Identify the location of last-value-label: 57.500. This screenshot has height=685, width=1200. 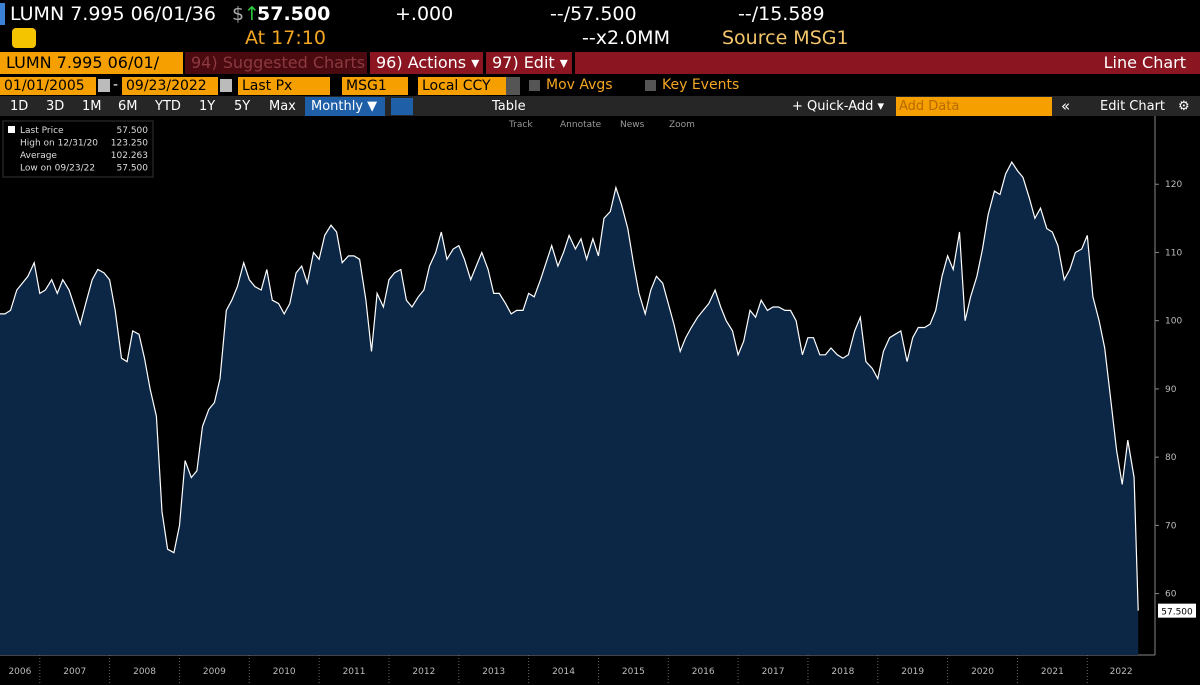
(1177, 613).